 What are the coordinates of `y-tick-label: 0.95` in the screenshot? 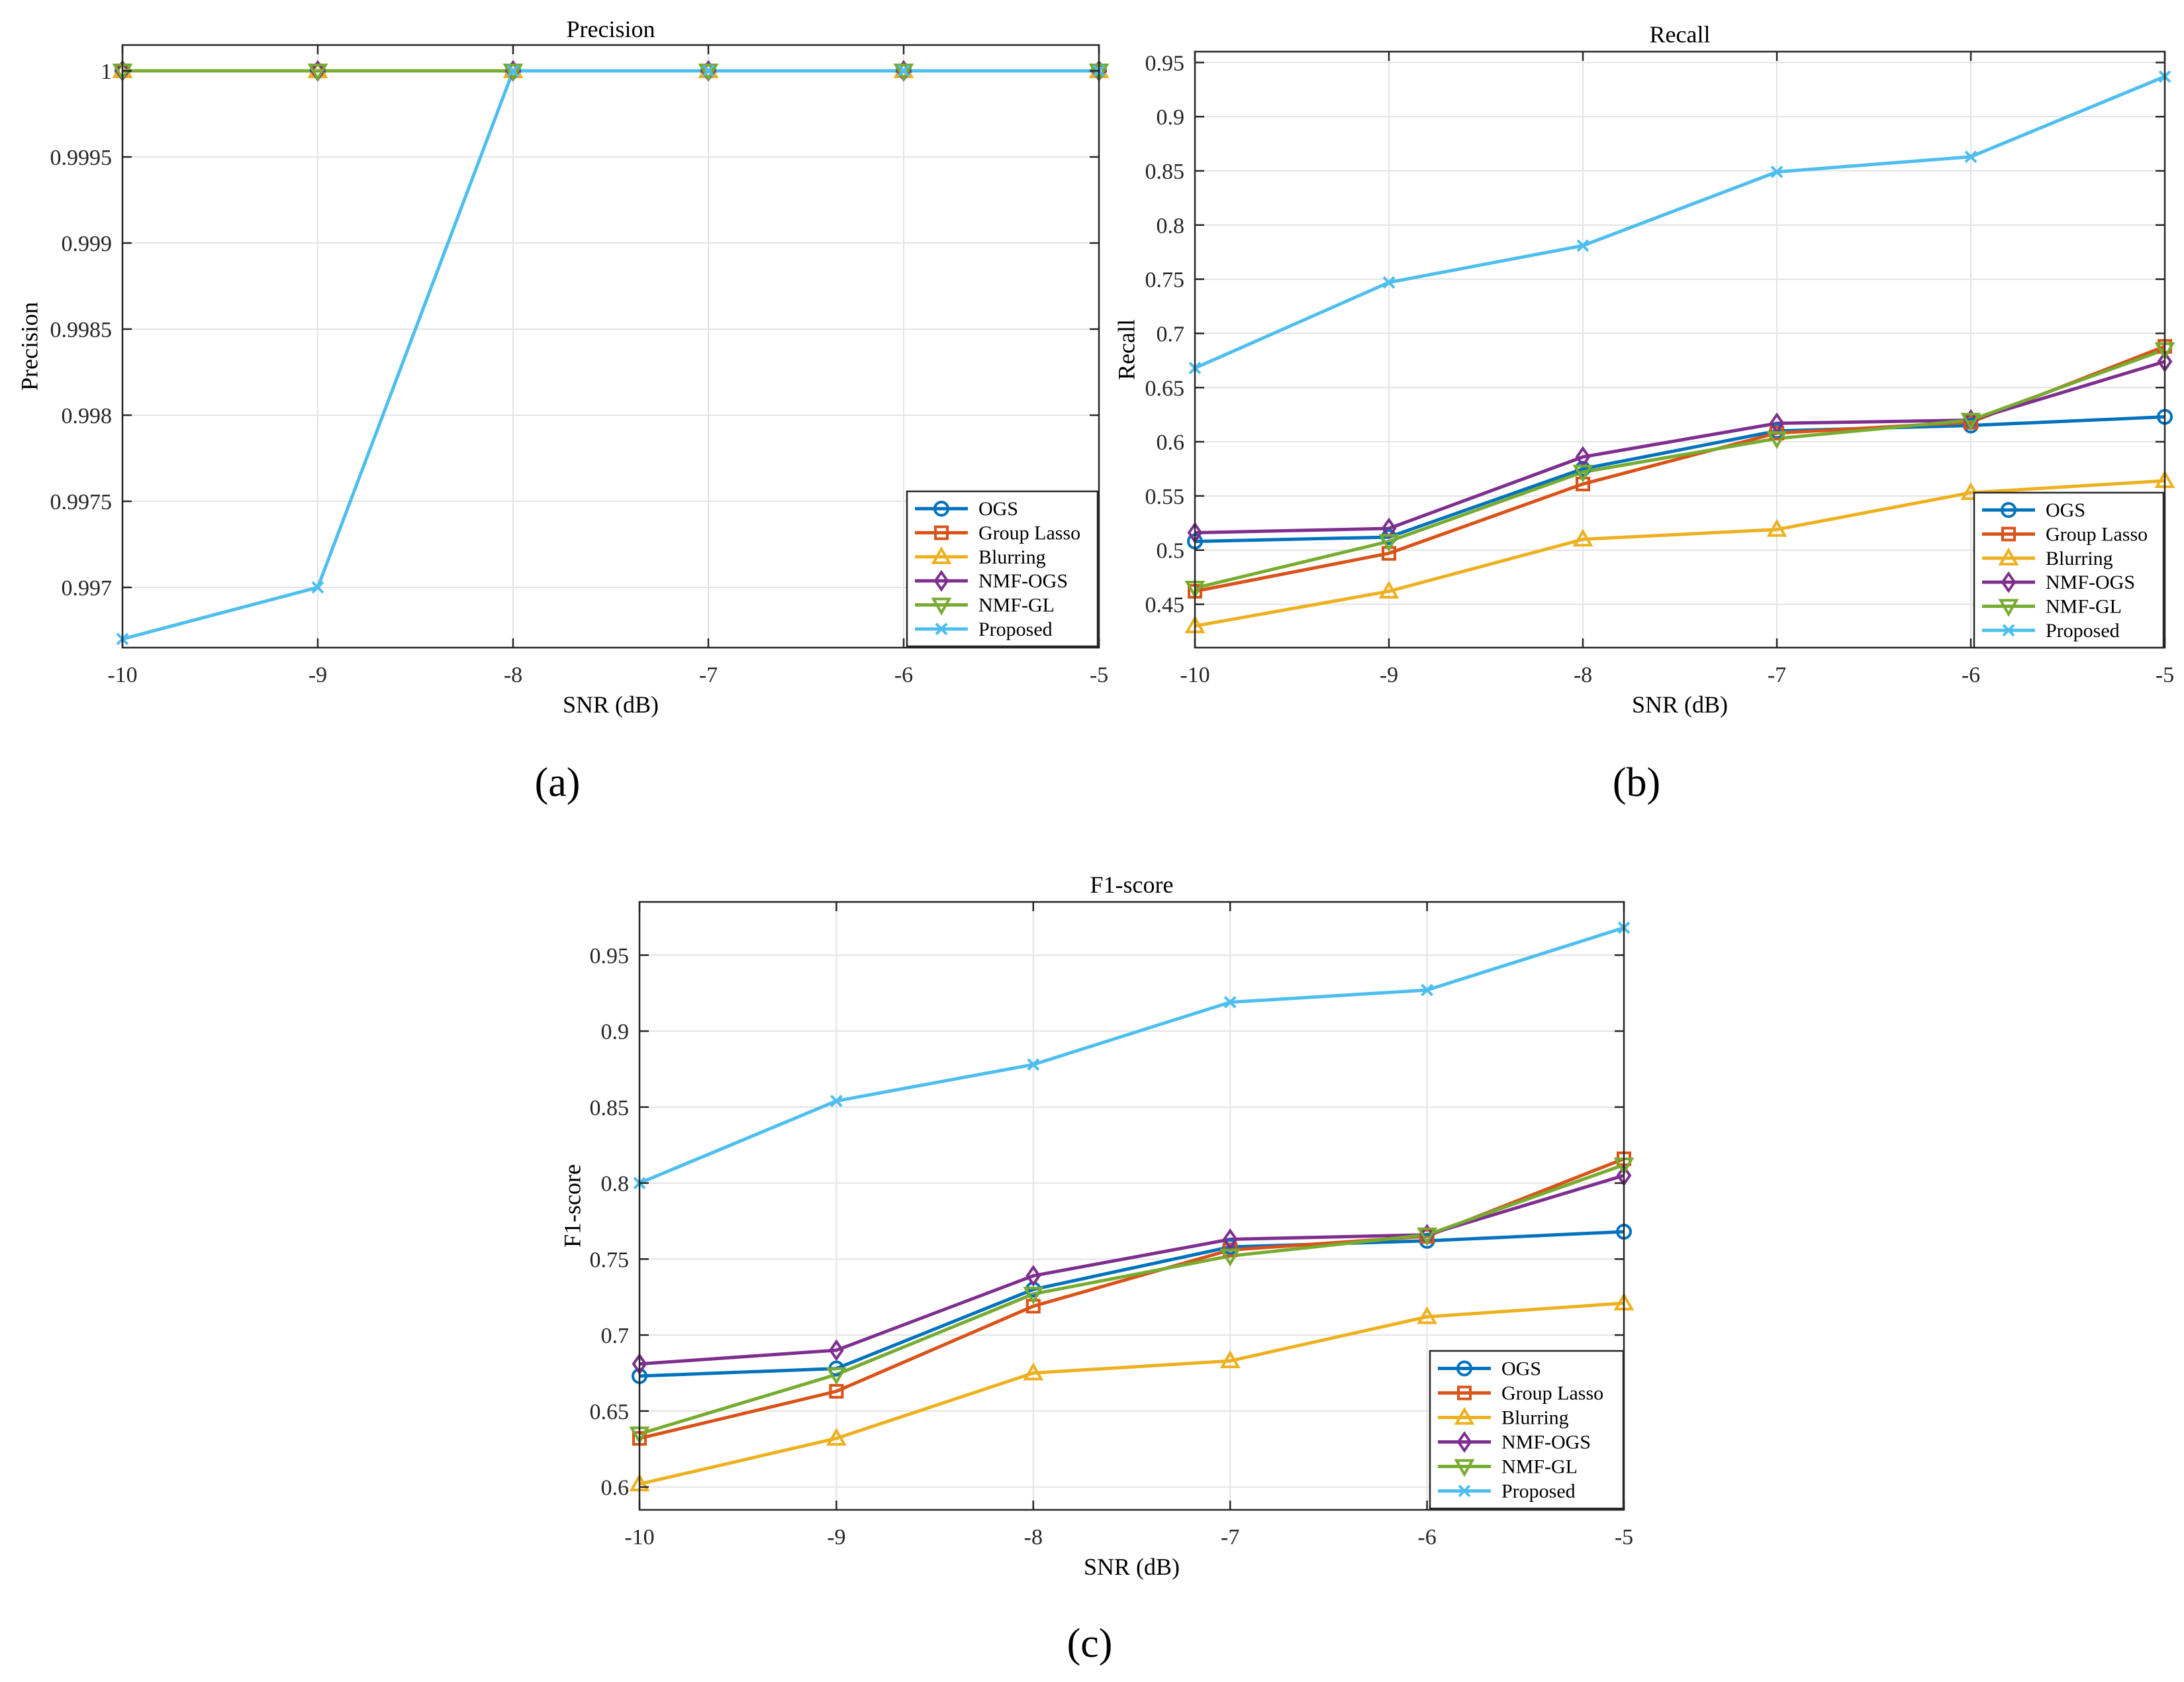 It's located at (610, 956).